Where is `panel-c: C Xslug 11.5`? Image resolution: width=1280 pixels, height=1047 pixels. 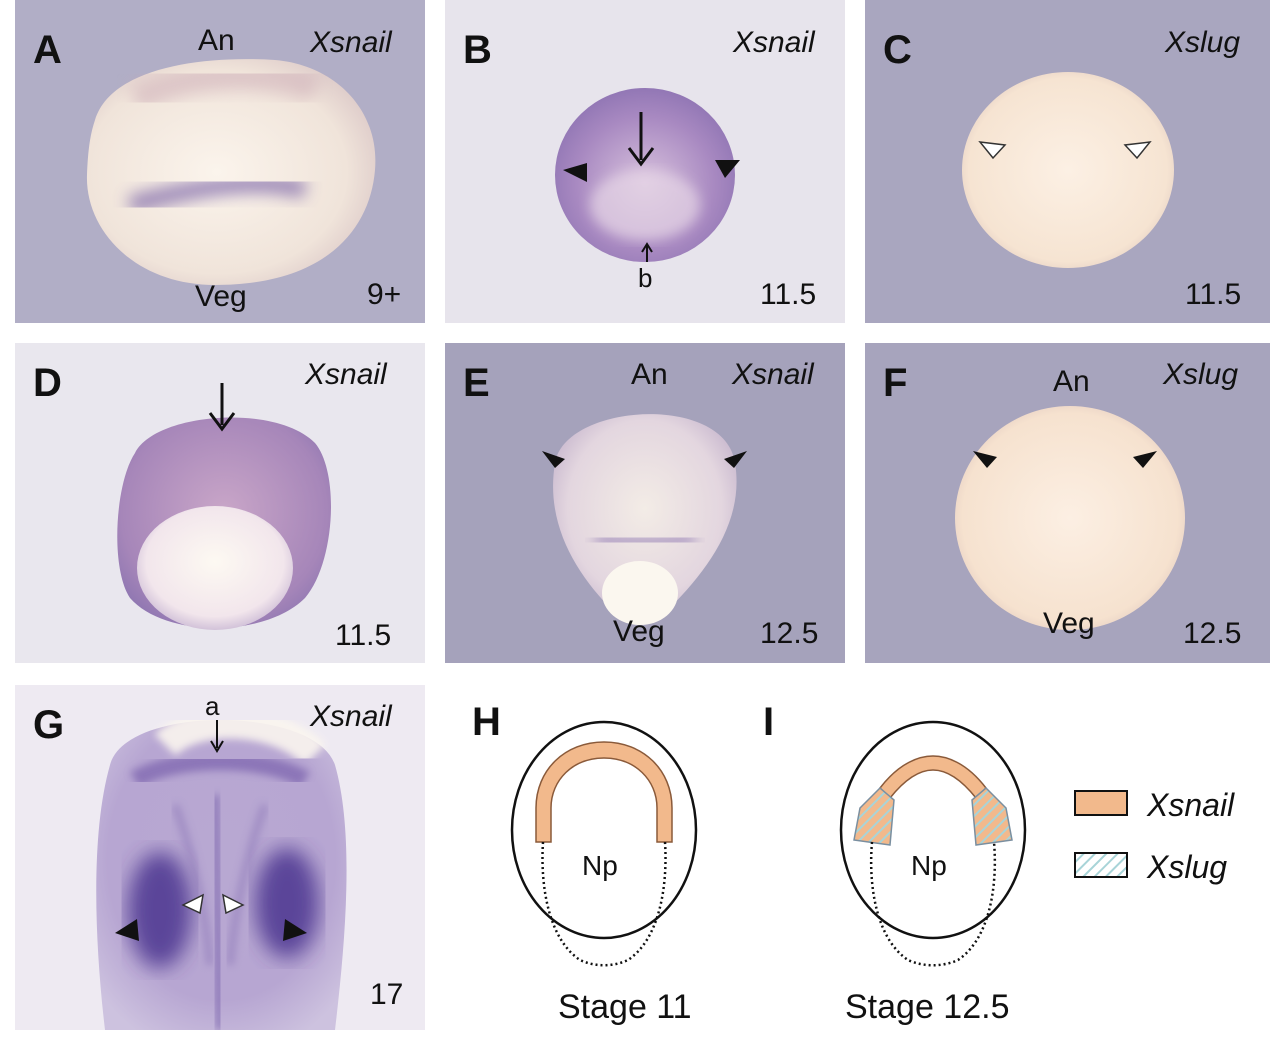 panel-c: C Xslug 11.5 is located at coordinates (1067, 161).